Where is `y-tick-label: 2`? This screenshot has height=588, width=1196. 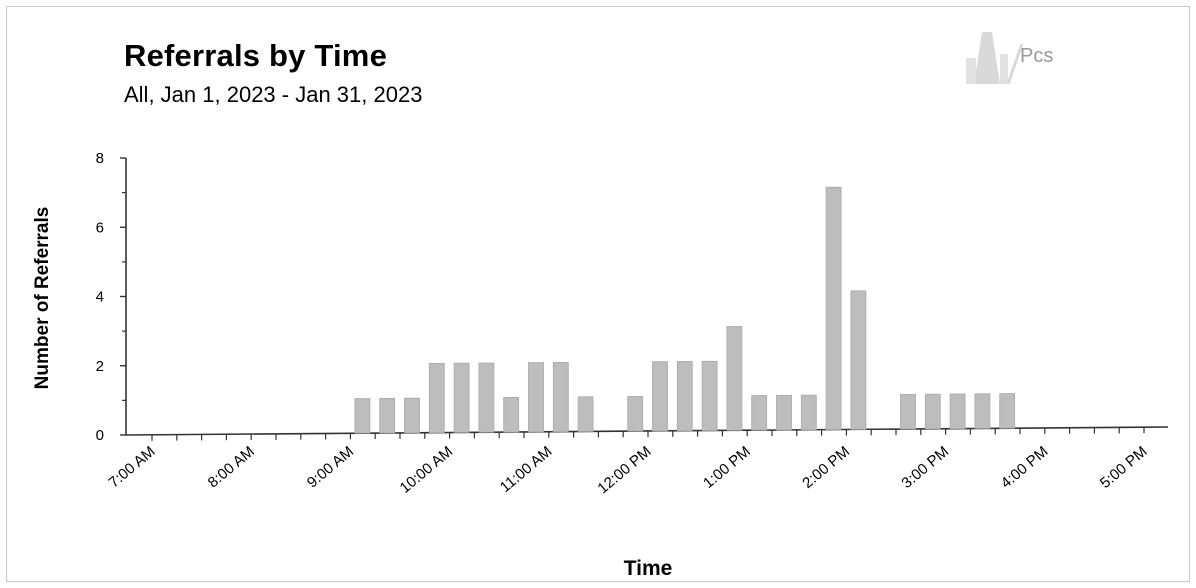 y-tick-label: 2 is located at coordinates (100, 366).